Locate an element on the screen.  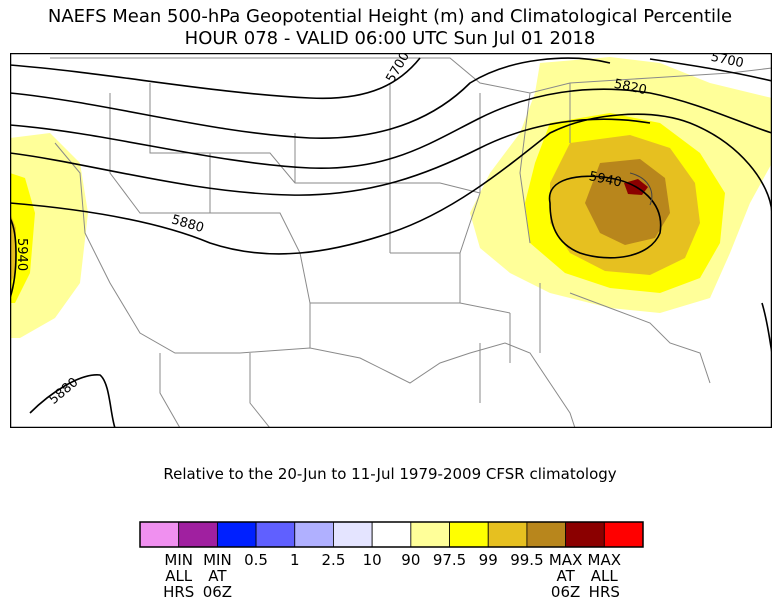
legend-label: 0.5 is located at coordinates (256, 560).